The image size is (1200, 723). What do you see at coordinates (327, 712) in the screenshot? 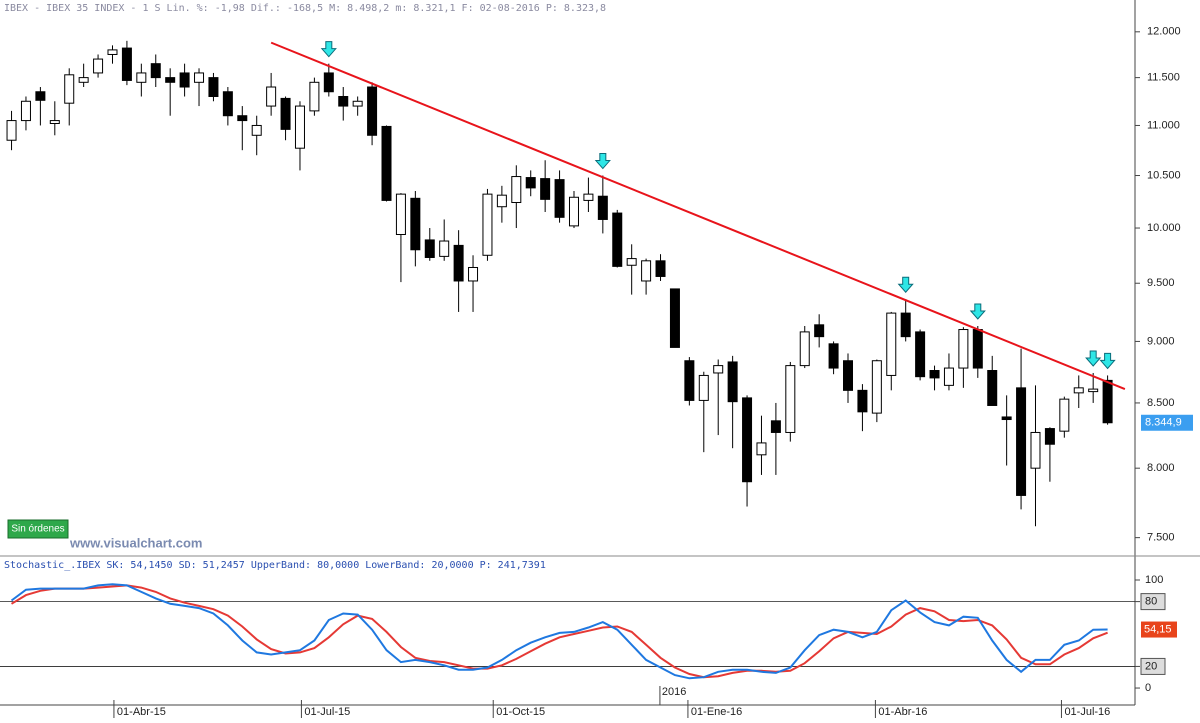
I see `x-tick-label: 01-Jul-15` at bounding box center [327, 712].